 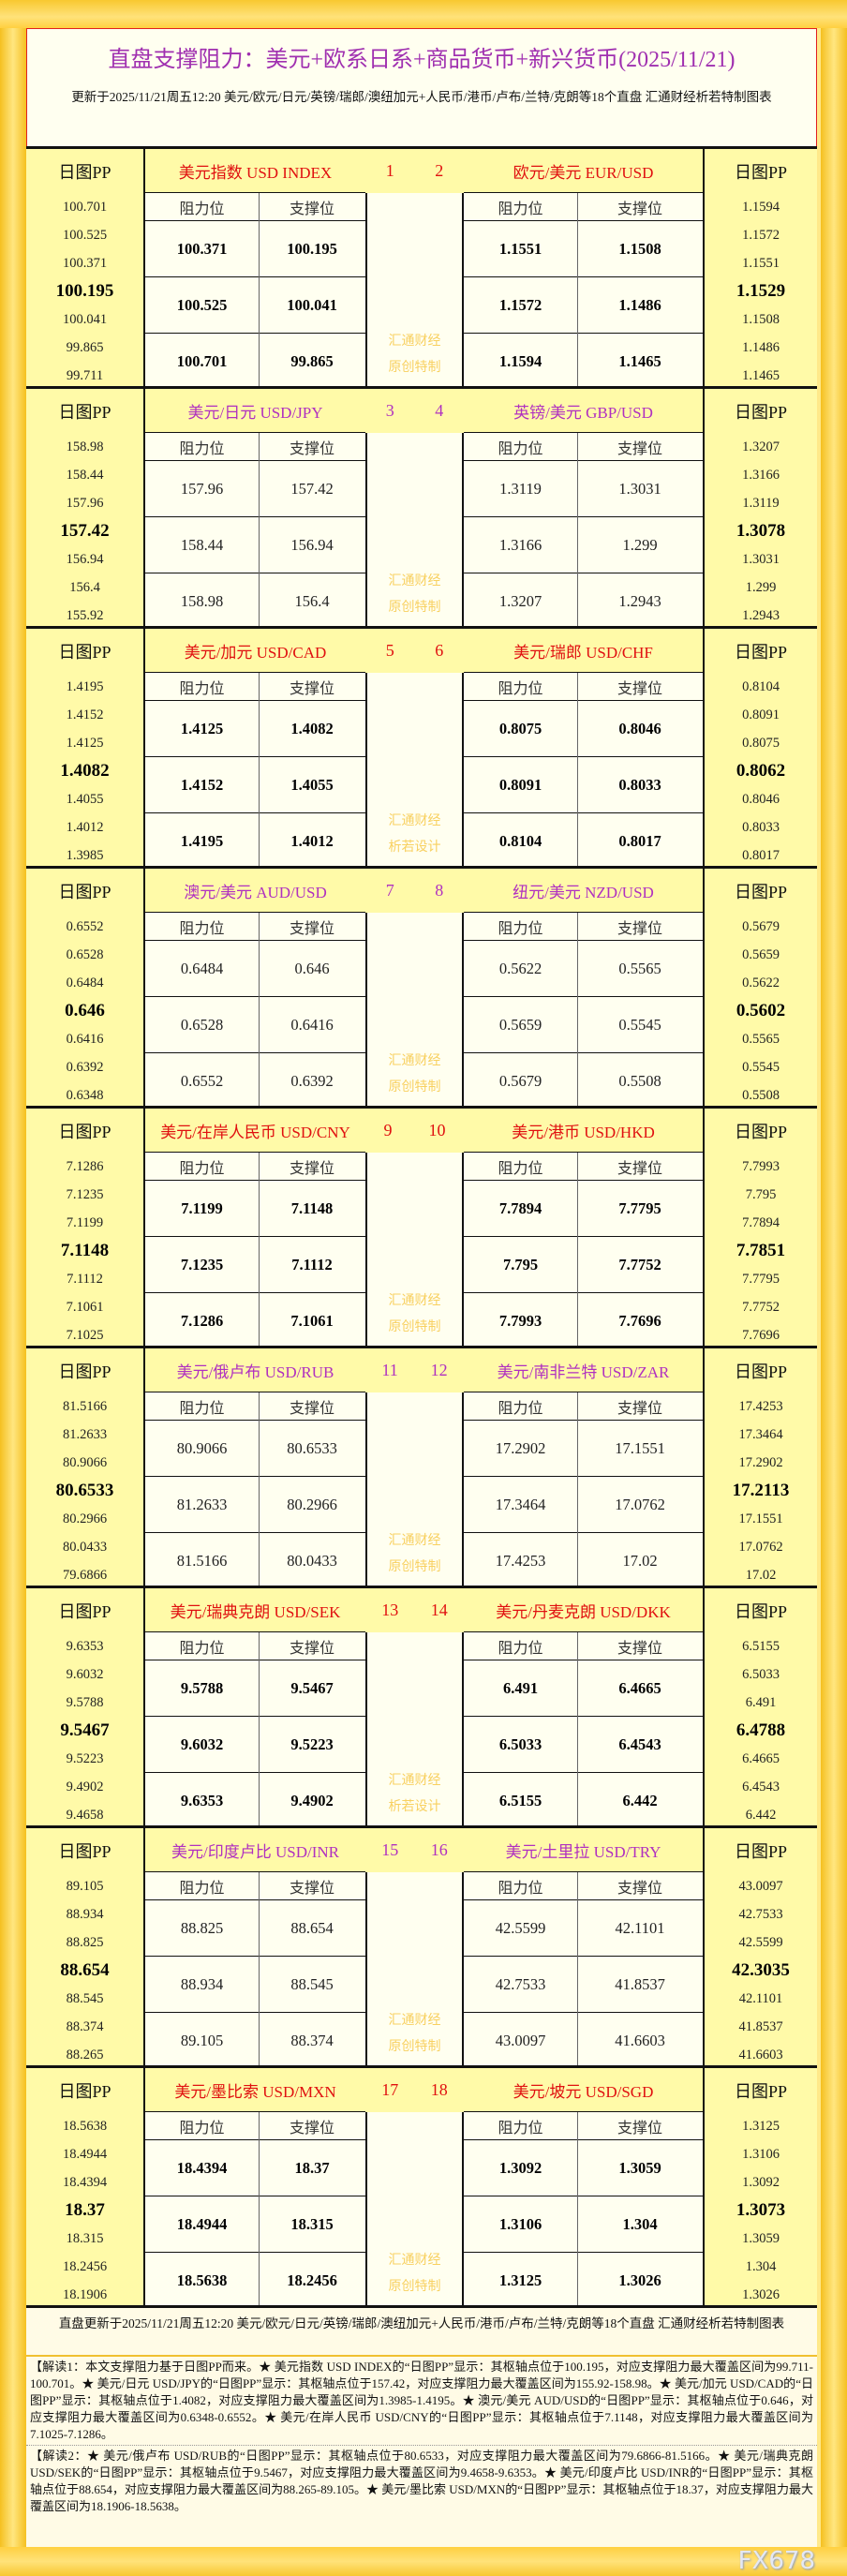 I want to click on resistance-level: 1.3125, so click(x=521, y=2281).